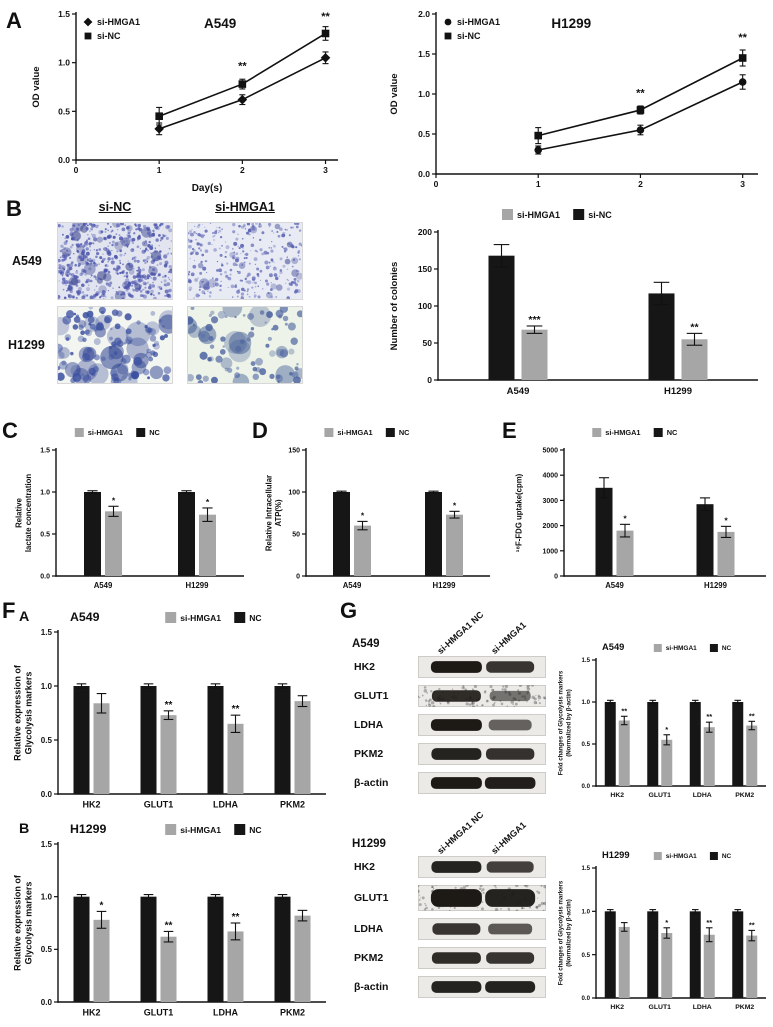 This screenshot has height=1027, width=773. Describe the element at coordinates (159, 1012) in the screenshot. I see `svg-text: GLUT1` at that location.